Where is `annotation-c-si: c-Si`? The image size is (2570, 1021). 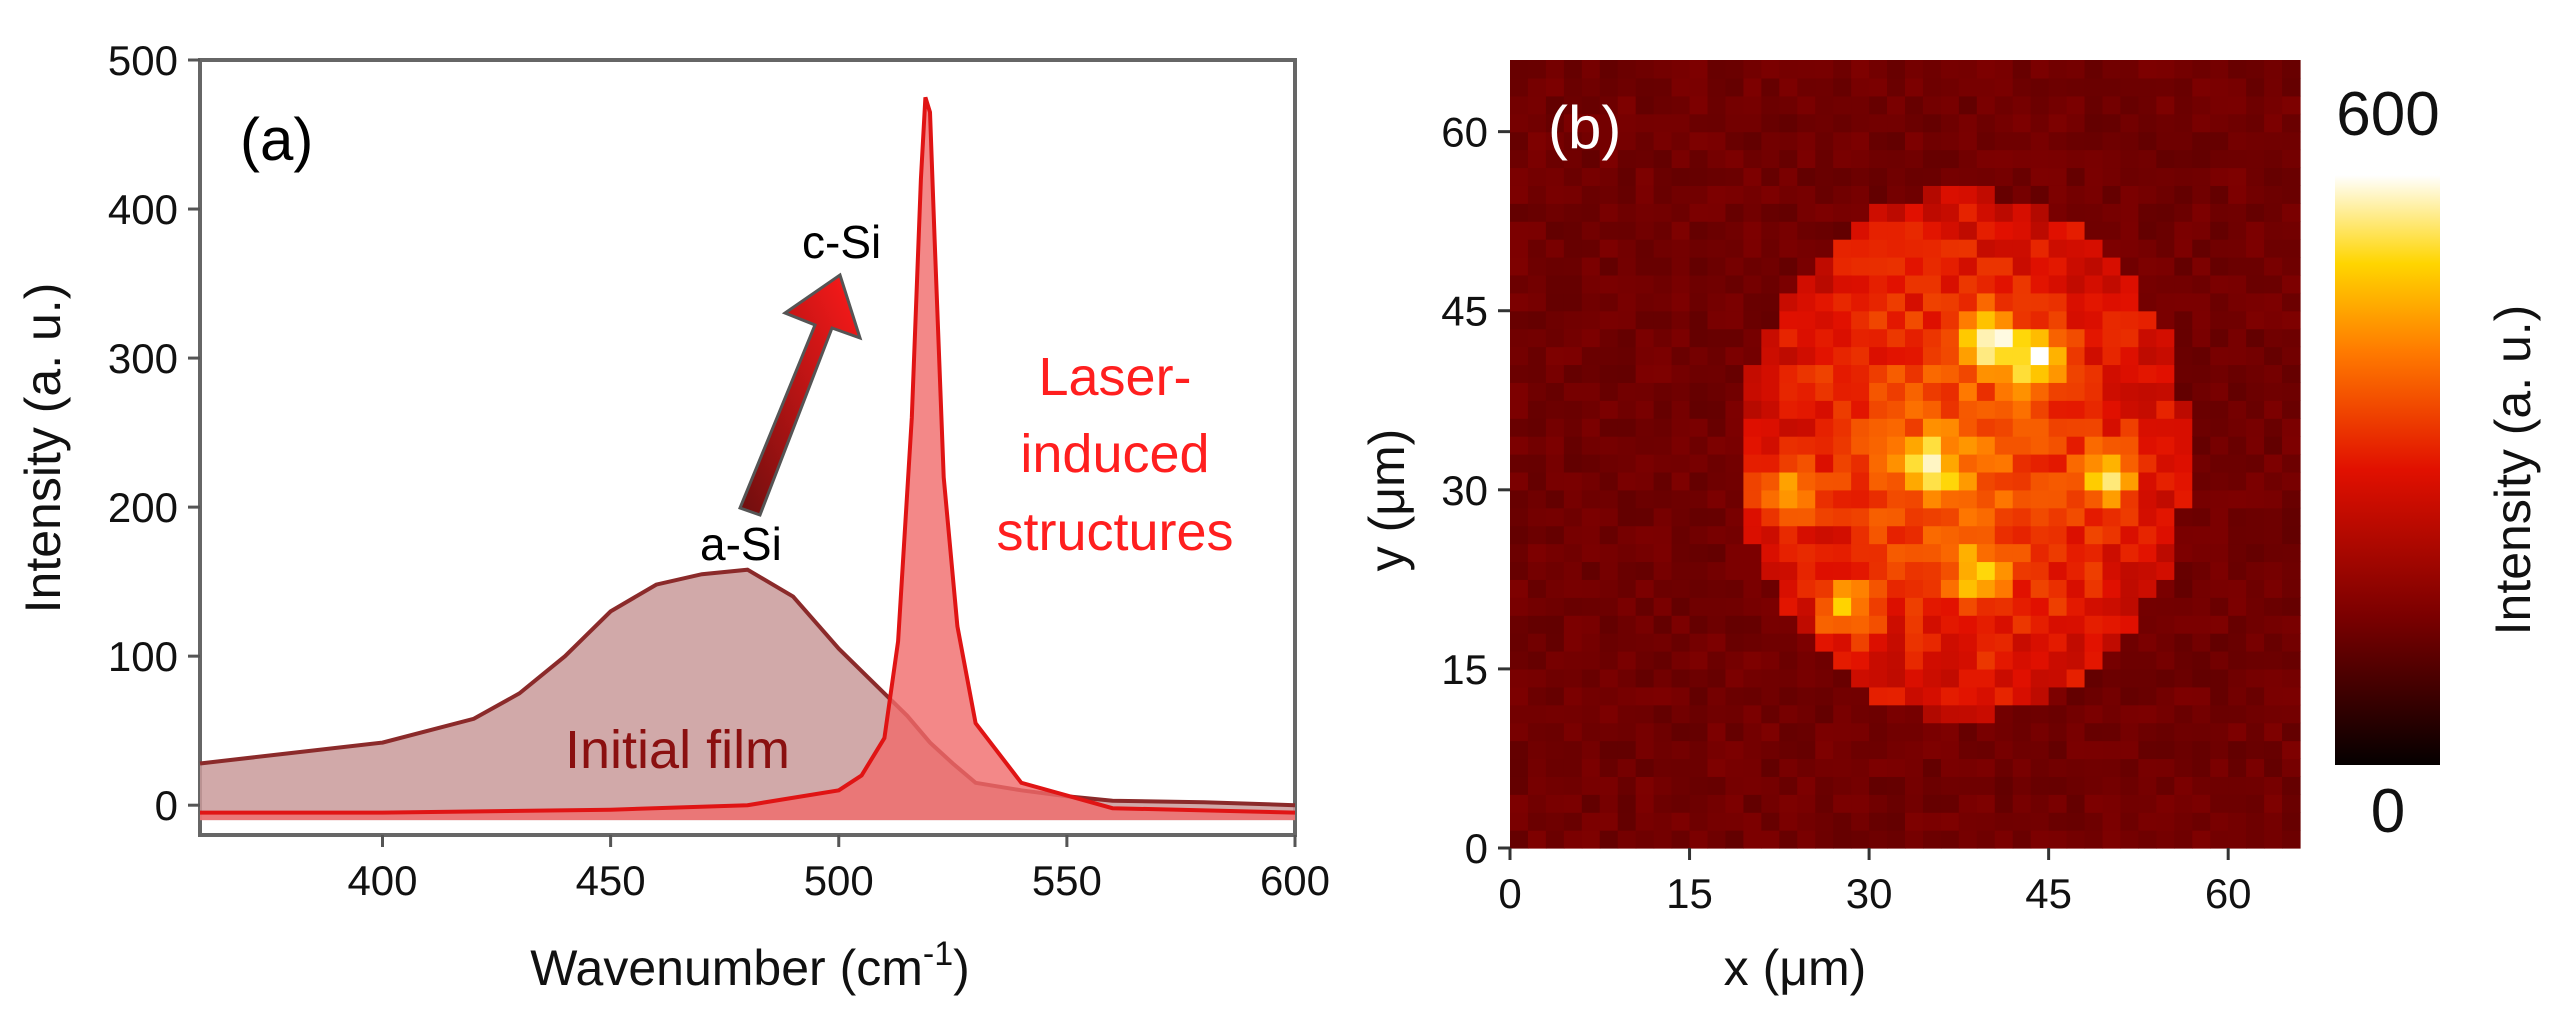
annotation-c-si: c-Si is located at coordinates (841, 242).